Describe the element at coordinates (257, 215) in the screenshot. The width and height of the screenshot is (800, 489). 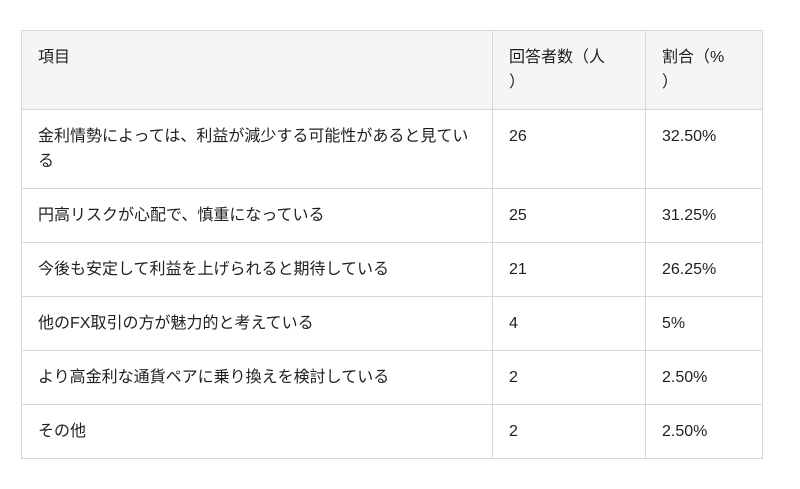
I see `item-cell: 円高リスクが心配で、慎重になっている` at that location.